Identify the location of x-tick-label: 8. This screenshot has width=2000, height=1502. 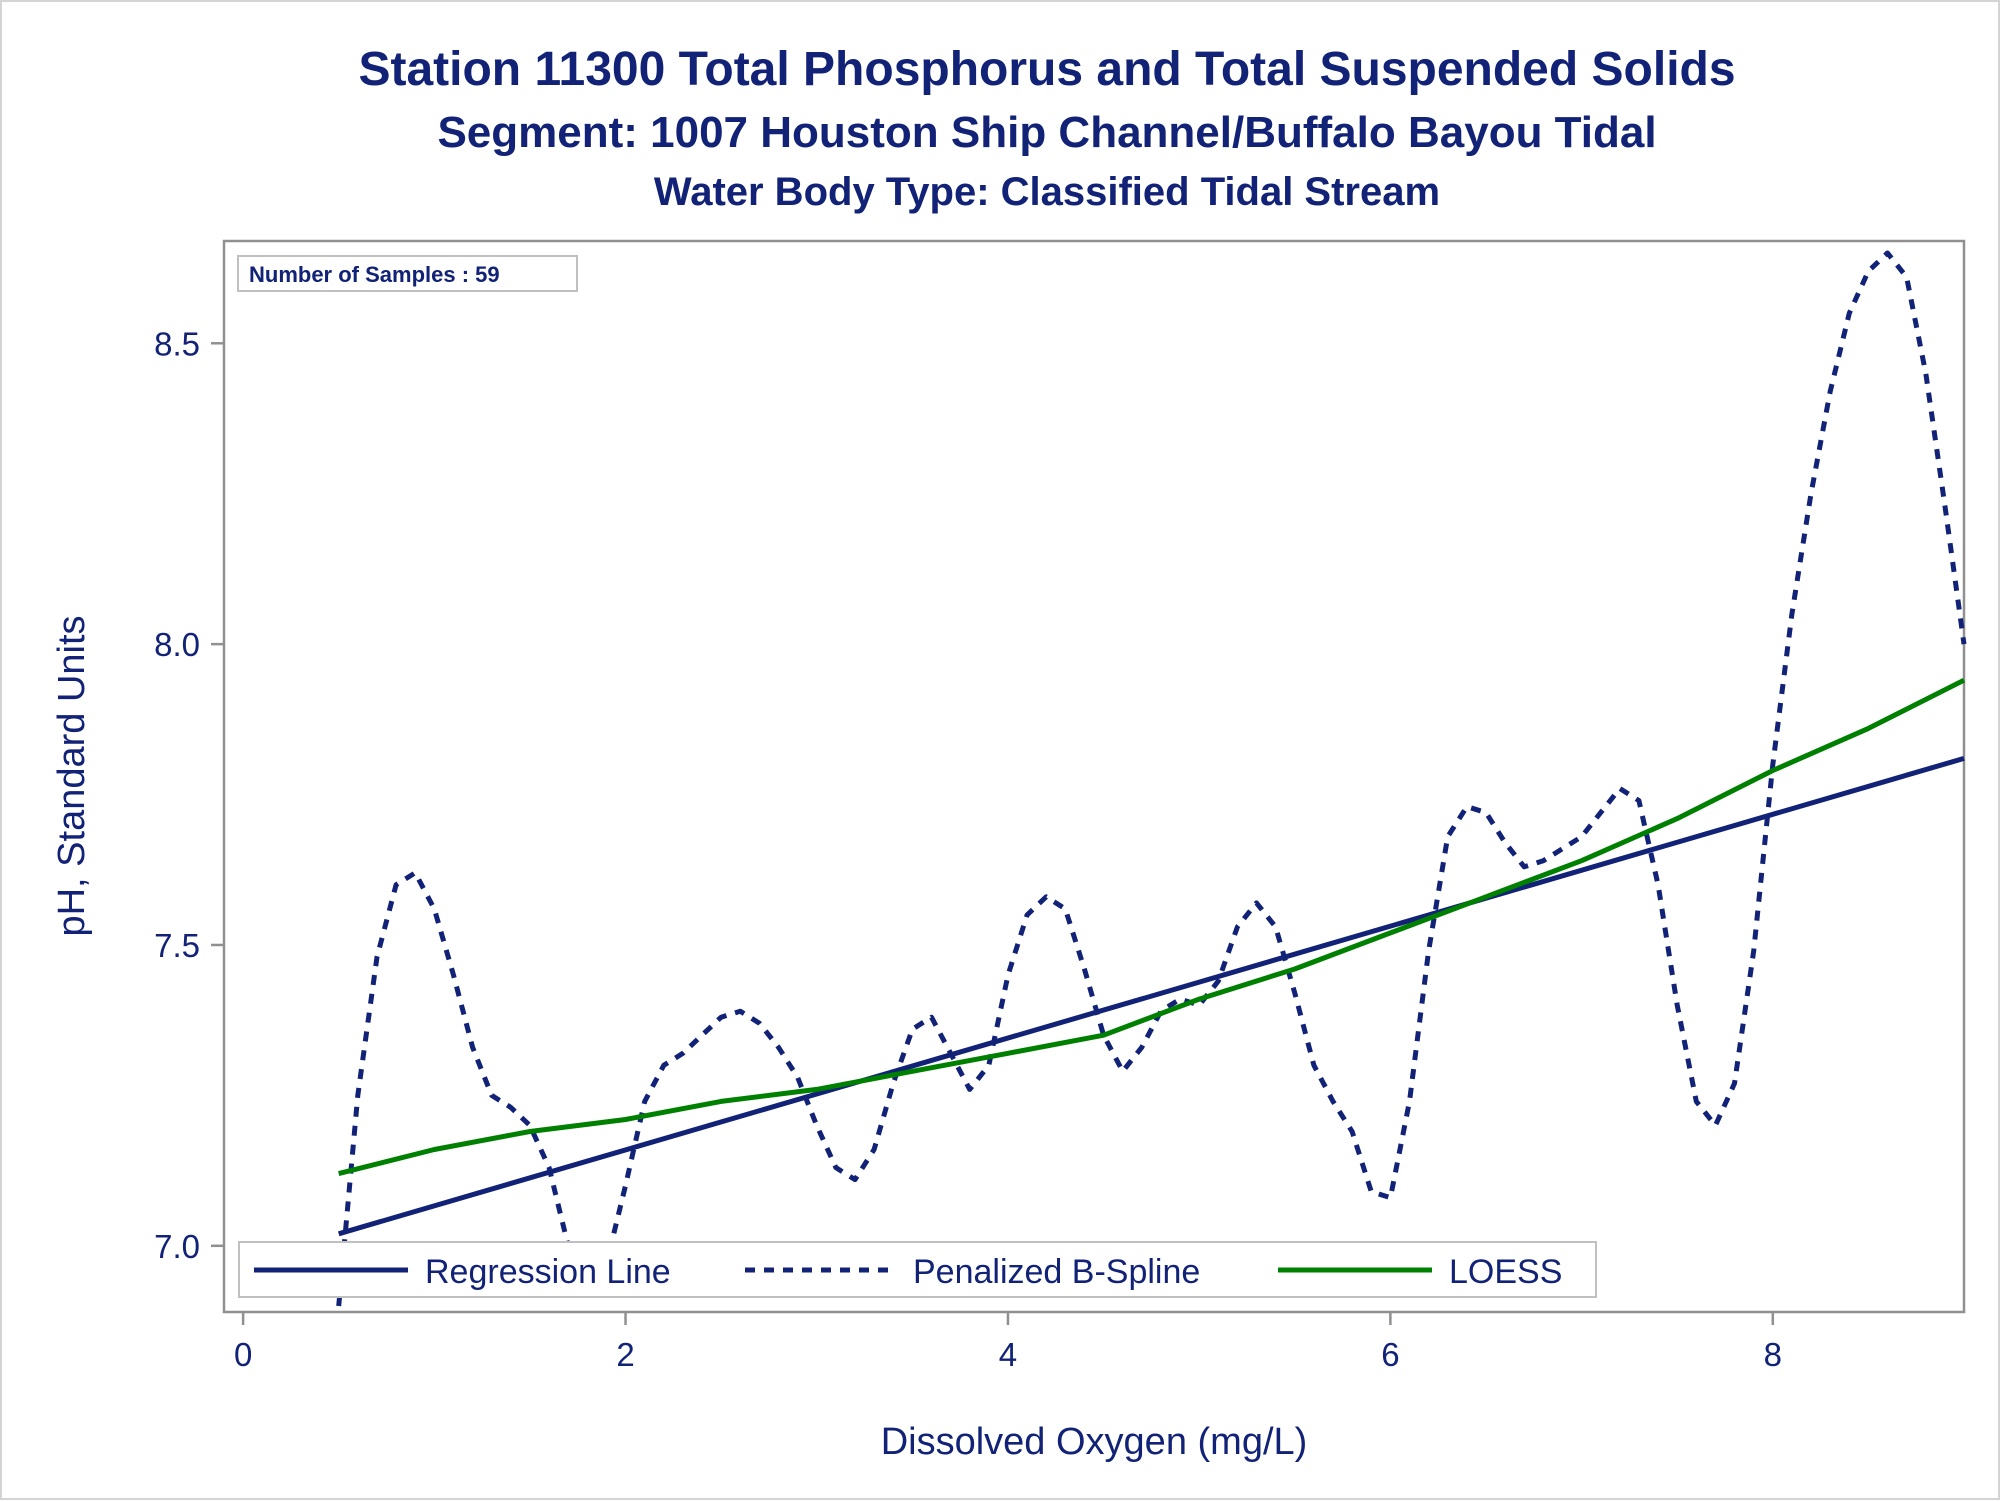
(1773, 1354).